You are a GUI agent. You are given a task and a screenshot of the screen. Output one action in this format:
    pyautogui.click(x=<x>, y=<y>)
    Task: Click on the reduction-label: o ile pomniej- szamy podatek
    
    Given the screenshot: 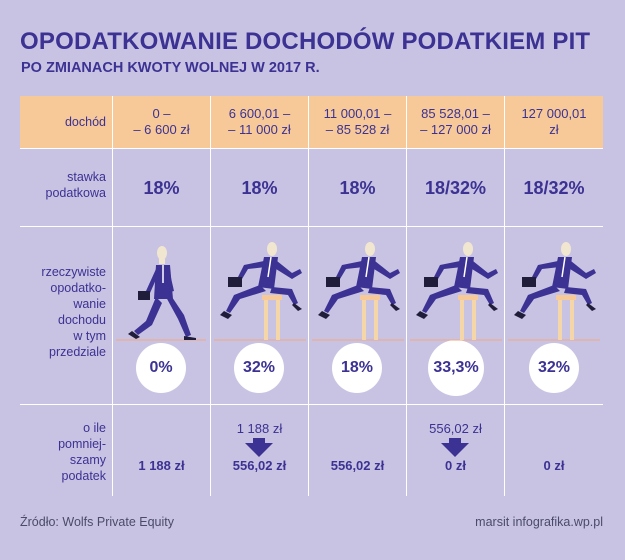 What is the action you would take?
    pyautogui.click(x=82, y=452)
    